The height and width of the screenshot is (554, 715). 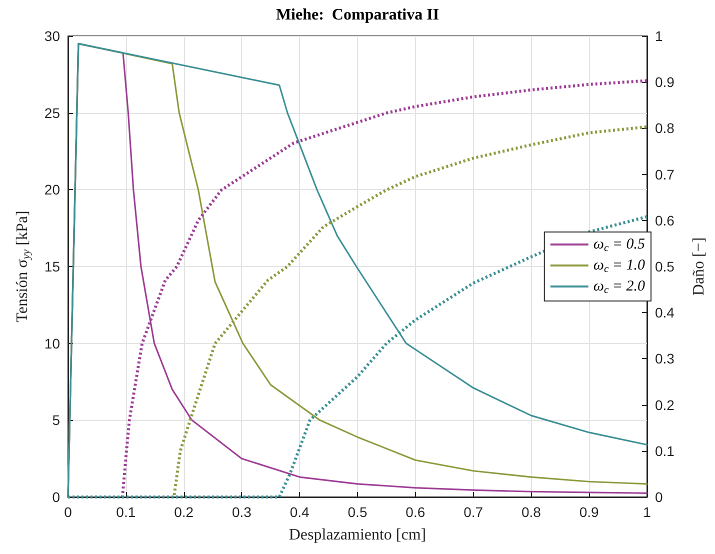 What do you see at coordinates (665, 220) in the screenshot?
I see `y2-tick-label: 0.6` at bounding box center [665, 220].